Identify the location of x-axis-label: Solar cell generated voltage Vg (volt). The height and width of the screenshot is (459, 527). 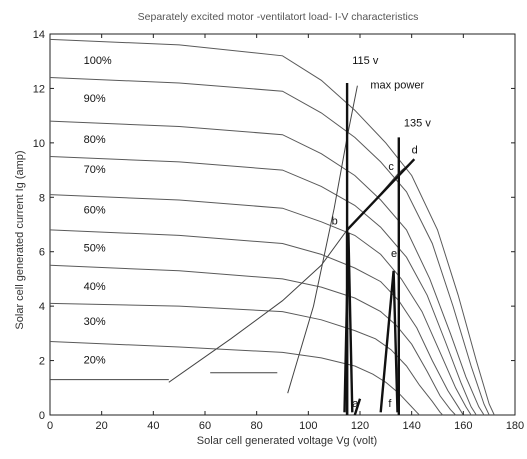
(287, 441).